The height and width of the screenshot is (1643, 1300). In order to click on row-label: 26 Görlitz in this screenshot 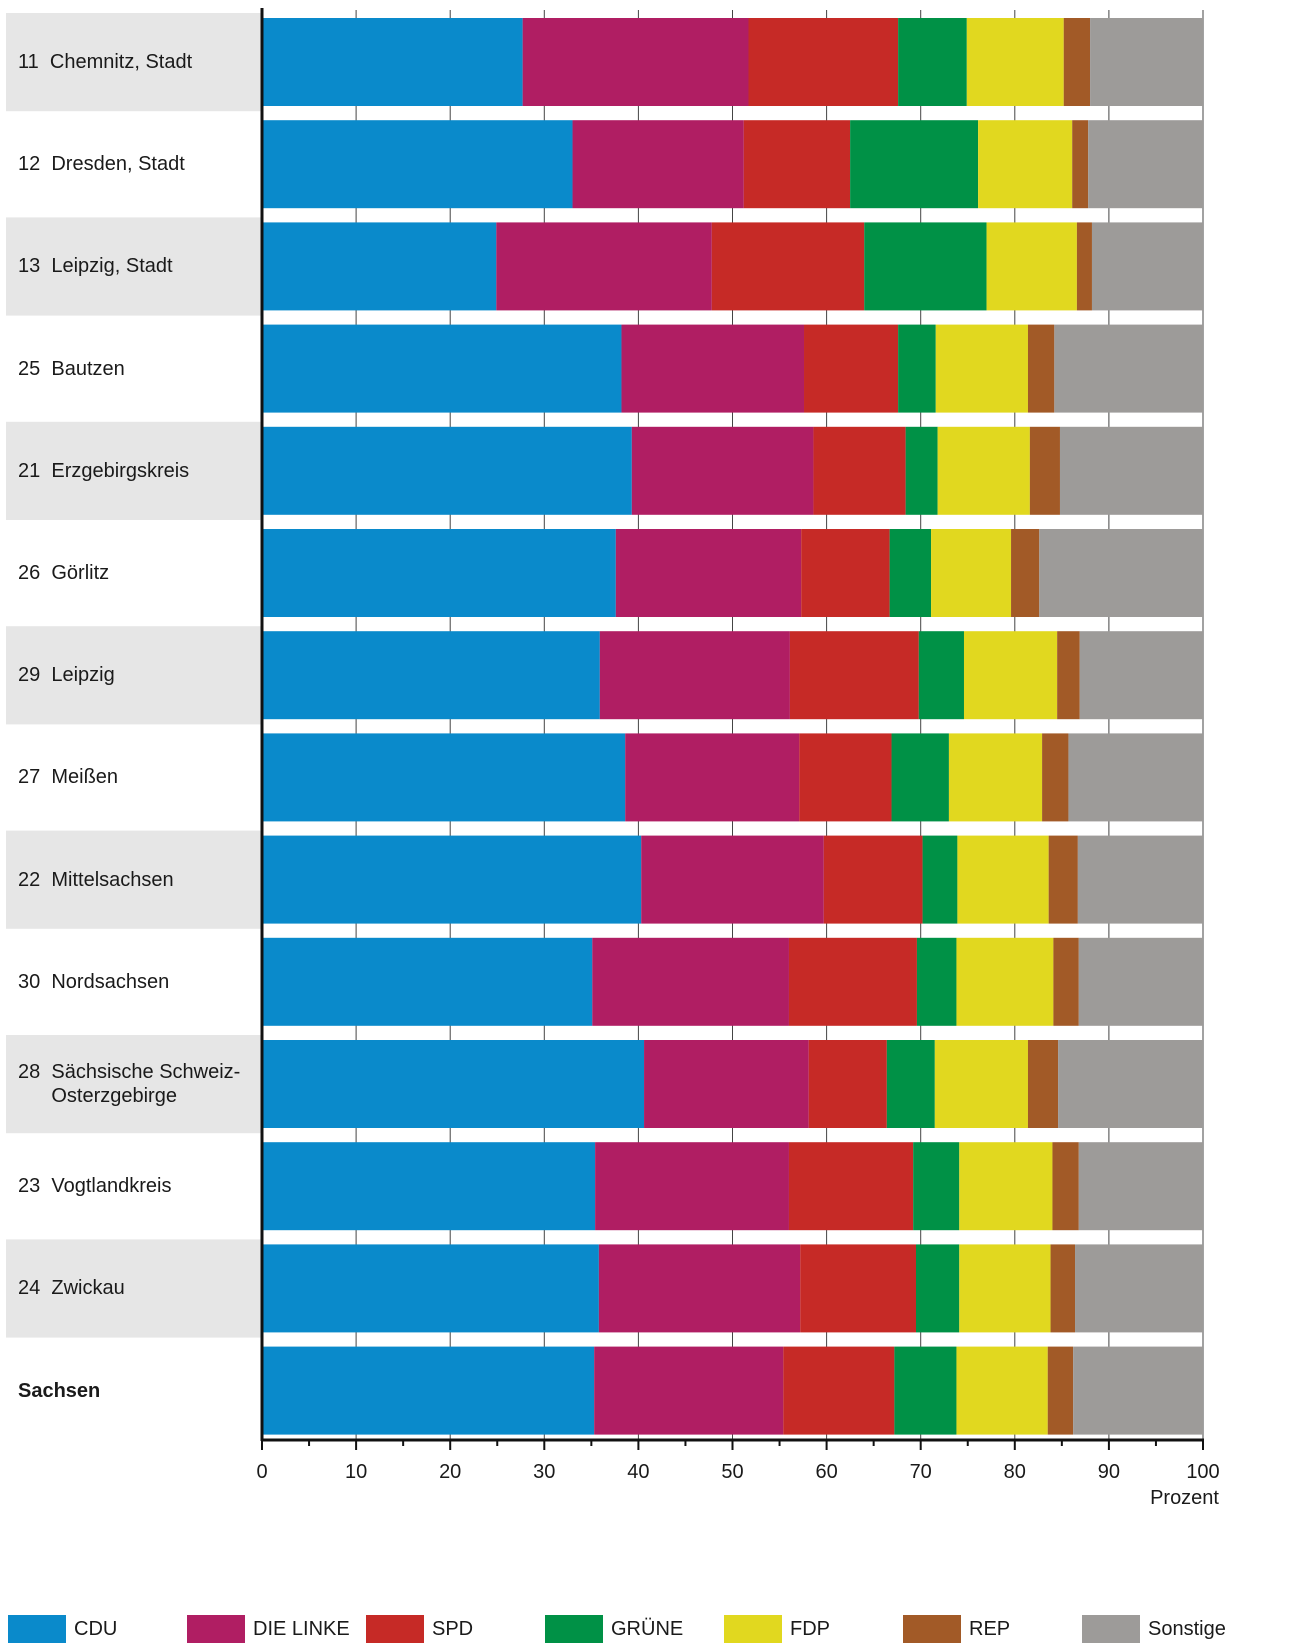, I will do `click(64, 573)`.